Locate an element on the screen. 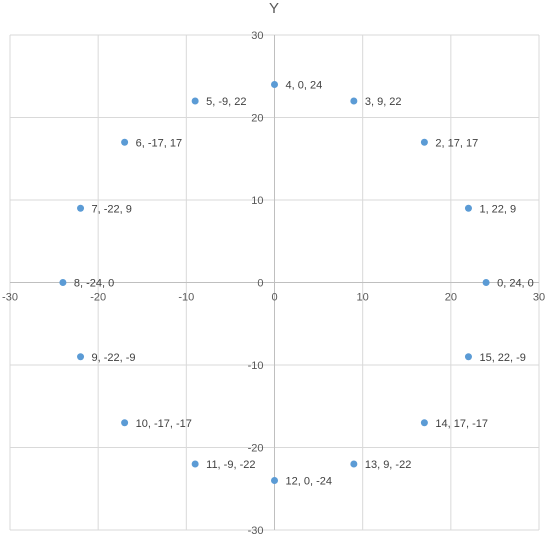 The width and height of the screenshot is (553, 543). x-tick-label: -10 is located at coordinates (186, 298).